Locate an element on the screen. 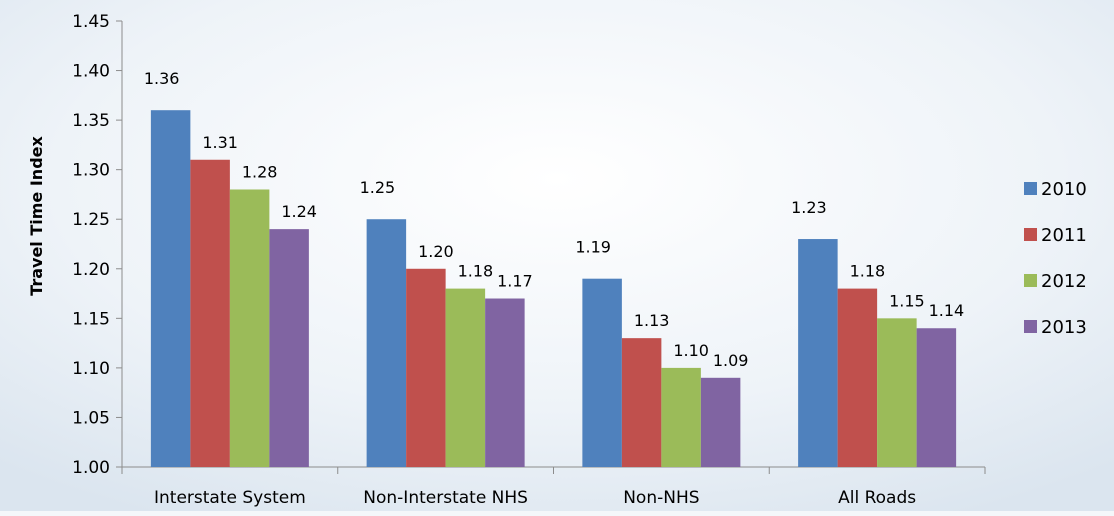  y-tick-label: 1.40 is located at coordinates (91, 72).